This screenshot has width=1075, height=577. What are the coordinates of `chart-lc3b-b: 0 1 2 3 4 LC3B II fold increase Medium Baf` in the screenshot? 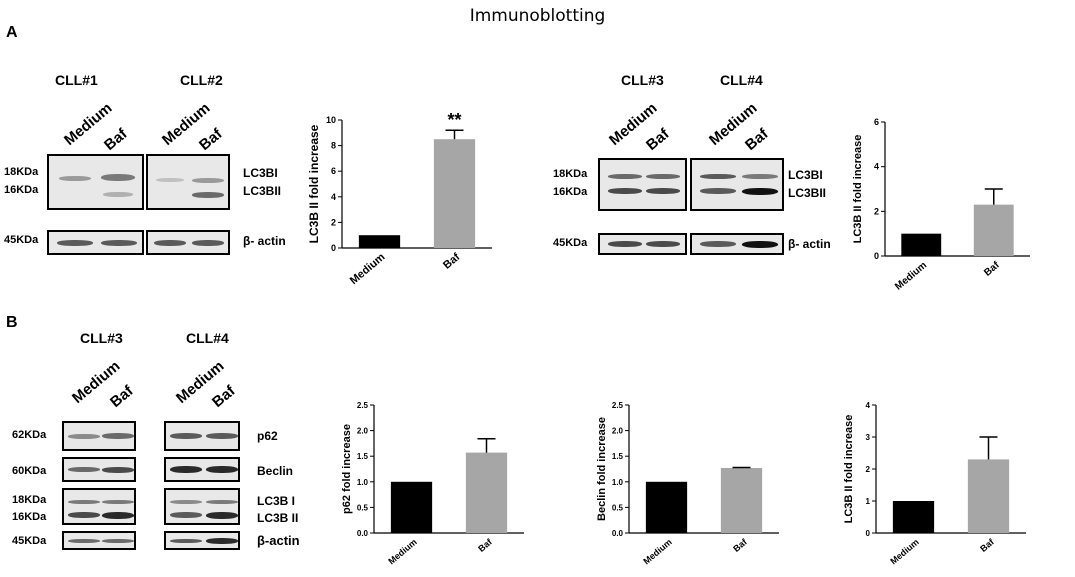 It's located at (934, 484).